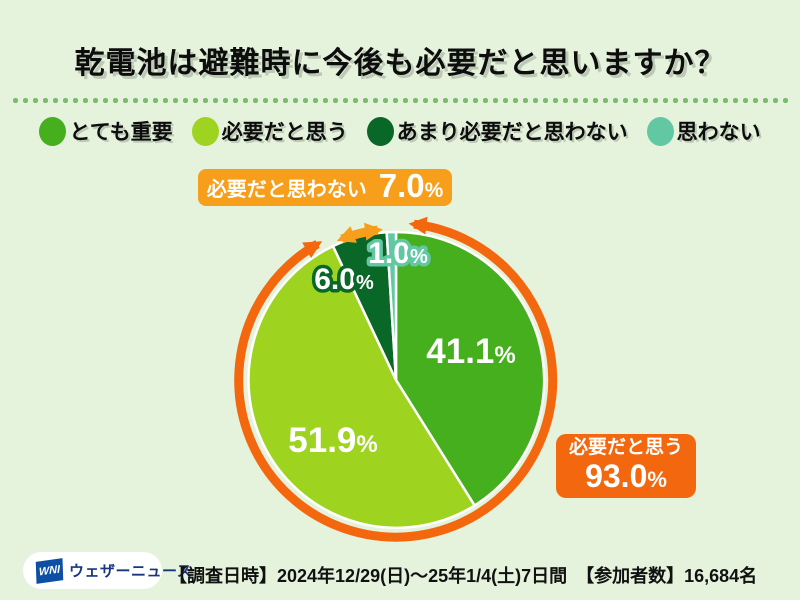 The image size is (800, 600). I want to click on callout-necessary: 必要だと思う 93.0%, so click(626, 466).